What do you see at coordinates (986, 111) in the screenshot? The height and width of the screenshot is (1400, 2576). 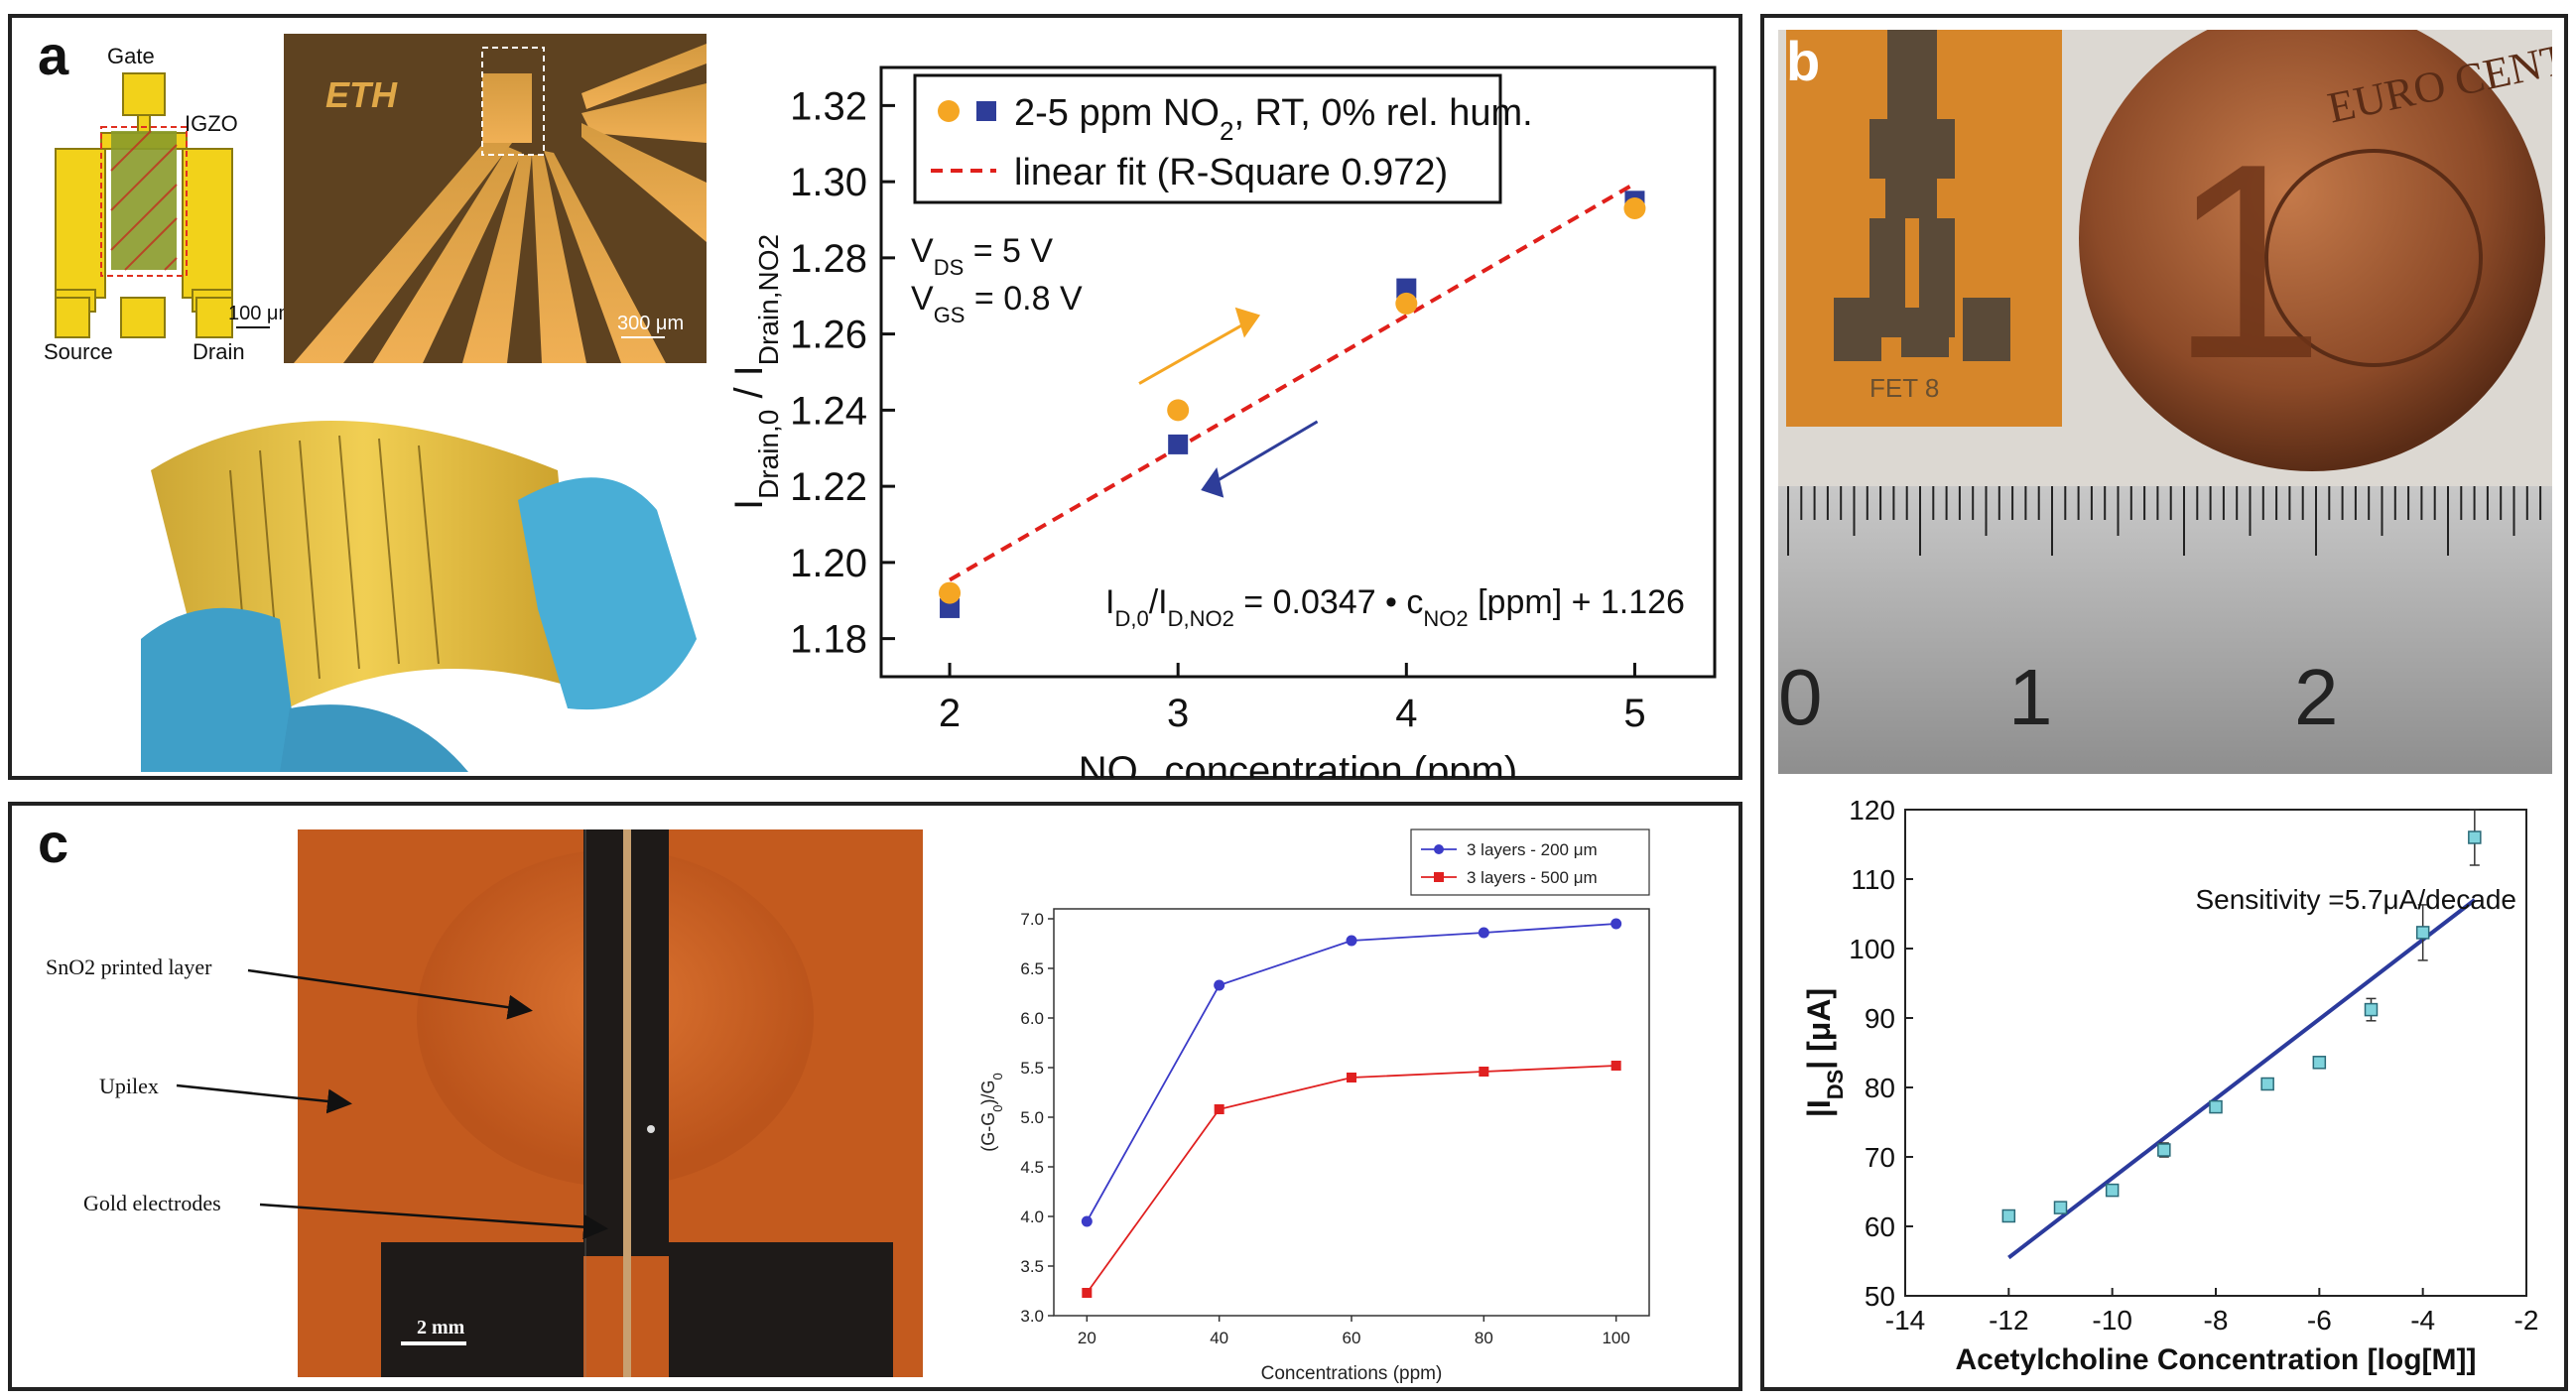 I see `legend-square` at bounding box center [986, 111].